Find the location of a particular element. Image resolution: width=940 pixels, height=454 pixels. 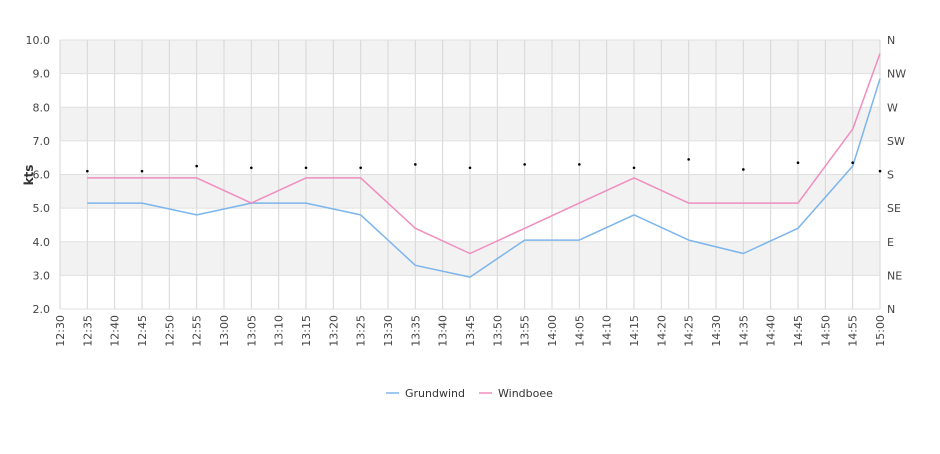

x-tick-label: 13:25 is located at coordinates (361, 331).